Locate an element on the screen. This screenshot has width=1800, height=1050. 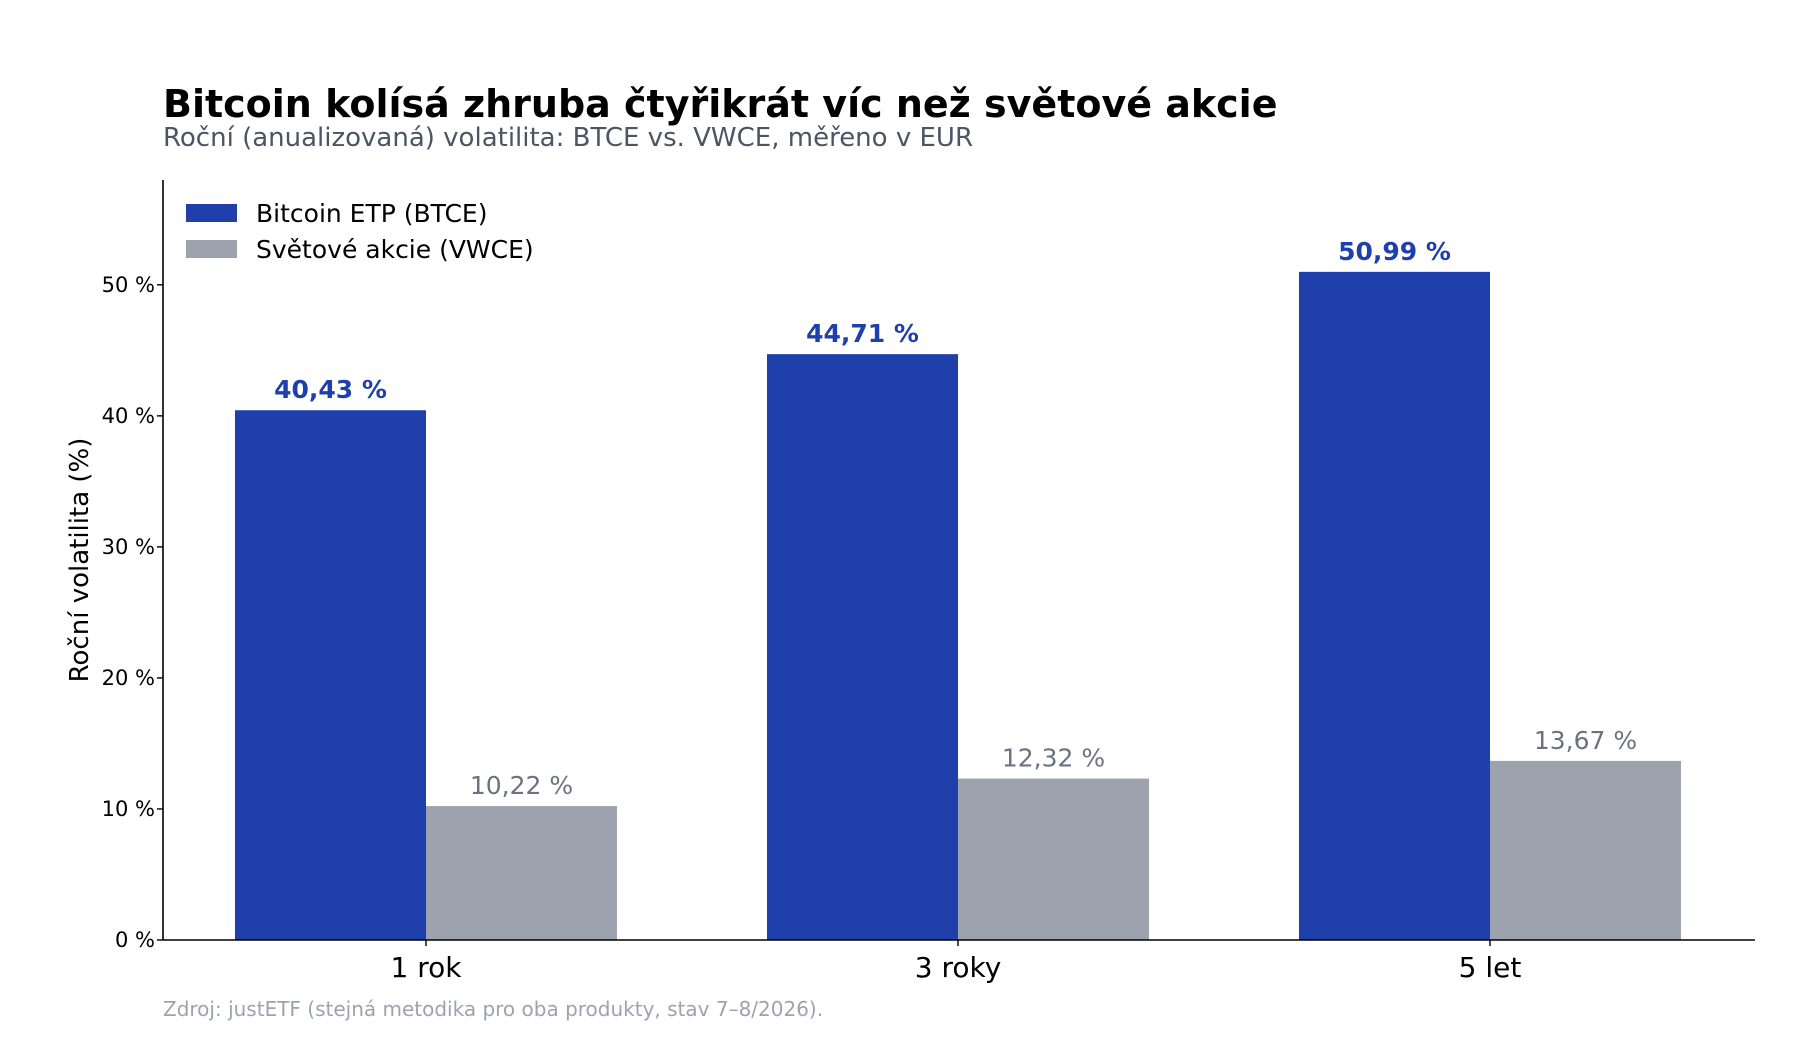
y-tick-label: 50 % is located at coordinates (128, 285).